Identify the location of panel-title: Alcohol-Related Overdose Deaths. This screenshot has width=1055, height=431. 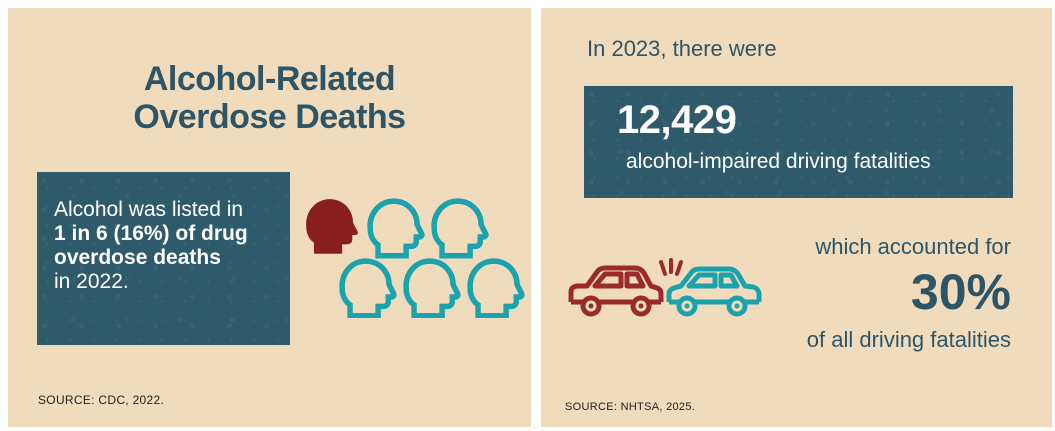
(269, 98).